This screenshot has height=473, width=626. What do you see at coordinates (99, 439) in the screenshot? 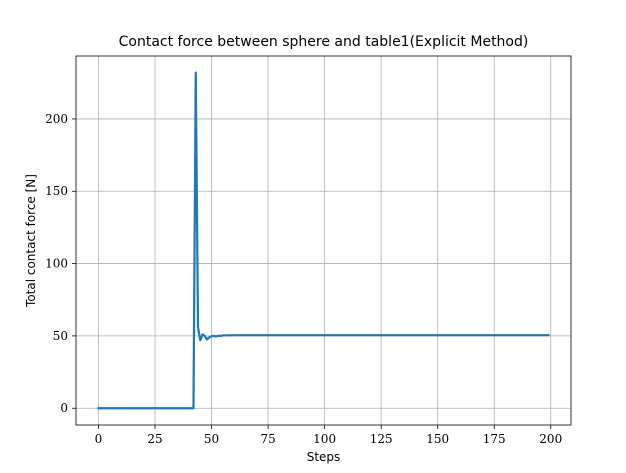
I see `x-tick-label: 0` at bounding box center [99, 439].